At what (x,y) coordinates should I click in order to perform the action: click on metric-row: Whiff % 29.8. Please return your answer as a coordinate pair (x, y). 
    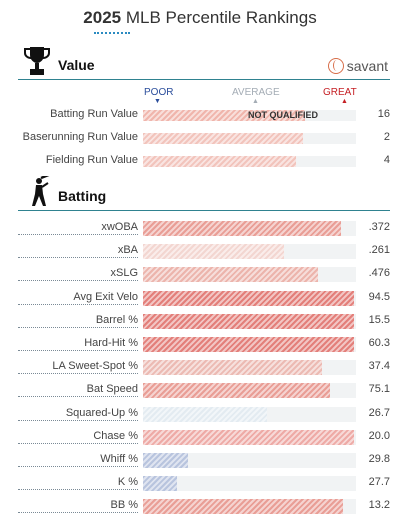
    Looking at the image, I should click on (204, 461).